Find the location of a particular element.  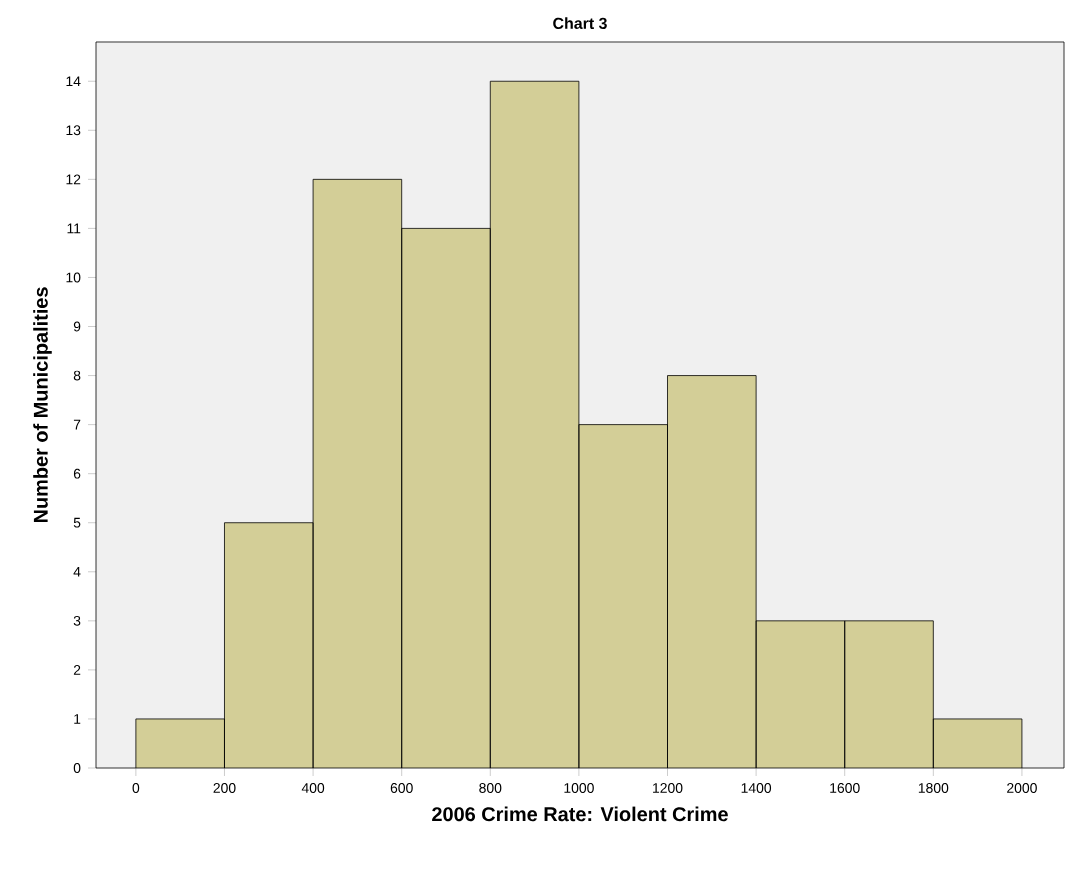

y-axis-title: Number of Municipalities is located at coordinates (42, 405).